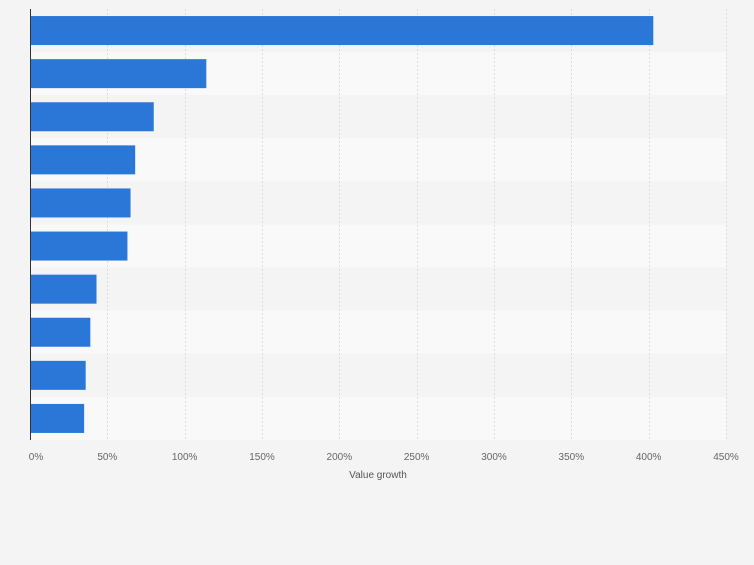 The height and width of the screenshot is (565, 754). What do you see at coordinates (384, 457) in the screenshot?
I see `x-tick-labels: 0% 50% 100% 150% 200% 250% 300% 350% 400% 450%` at bounding box center [384, 457].